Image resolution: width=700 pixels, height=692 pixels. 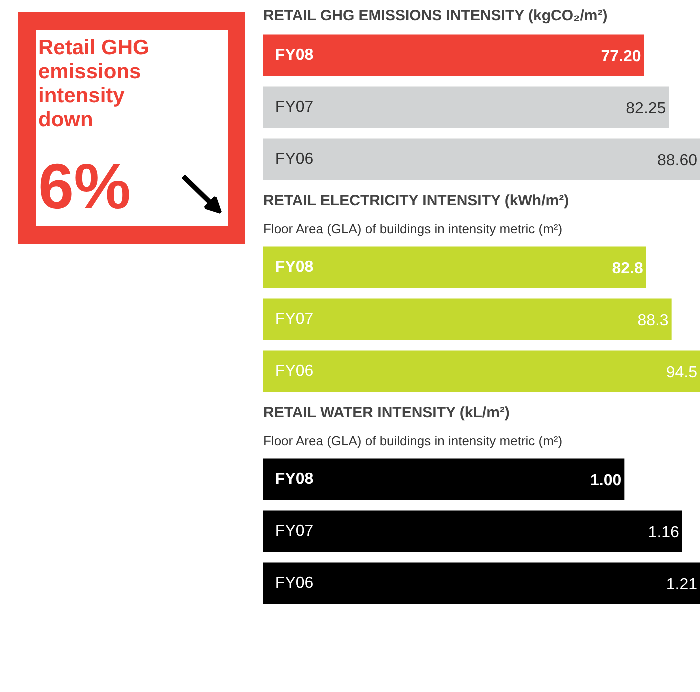 I want to click on data-label: 88.60, so click(x=677, y=161).